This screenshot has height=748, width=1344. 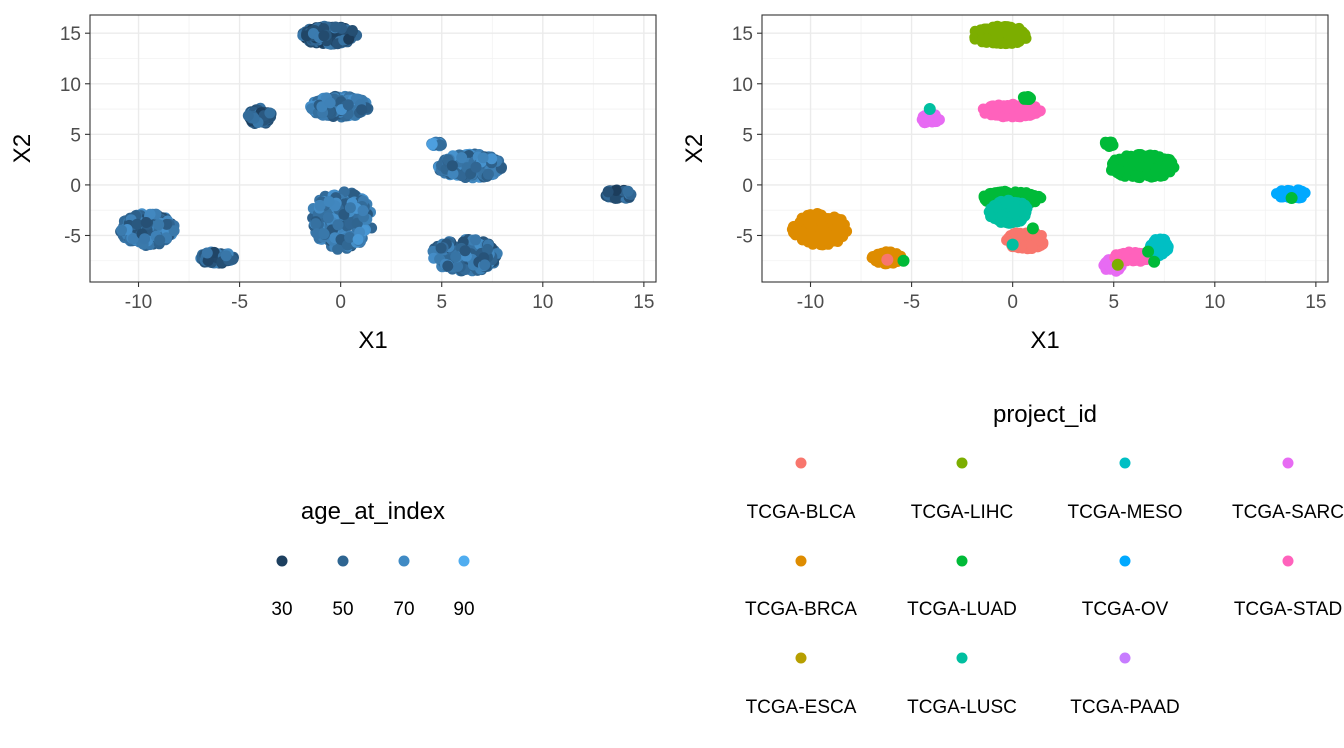 I want to click on legend-label: TCGA-LUAD, so click(x=962, y=609).